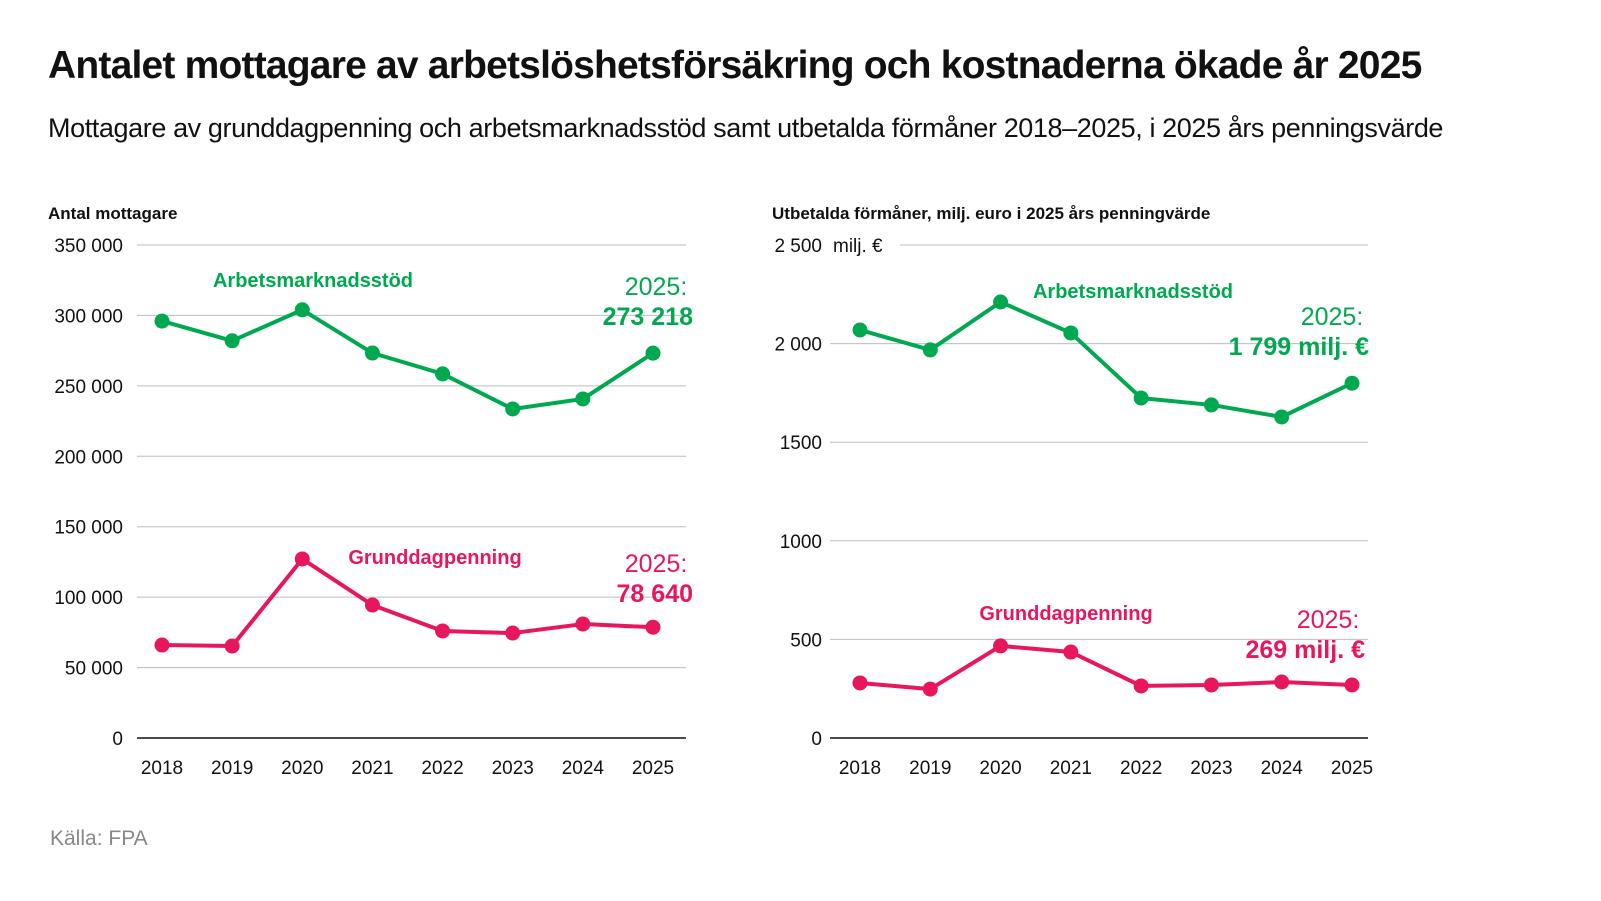 This screenshot has width=1601, height=901. What do you see at coordinates (801, 443) in the screenshot?
I see `y-tick-label: 1500` at bounding box center [801, 443].